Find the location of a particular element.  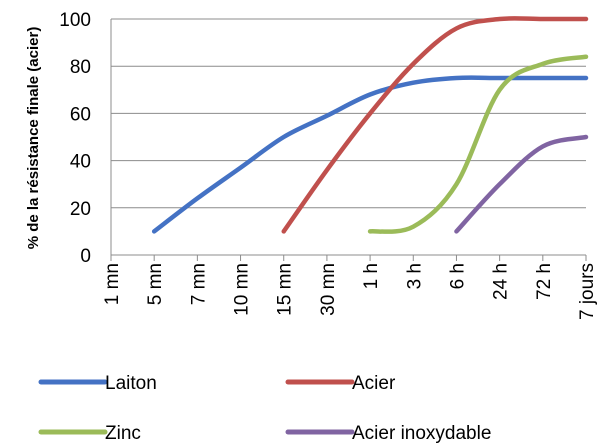

legend-label-laiton: Laiton is located at coordinates (131, 383).